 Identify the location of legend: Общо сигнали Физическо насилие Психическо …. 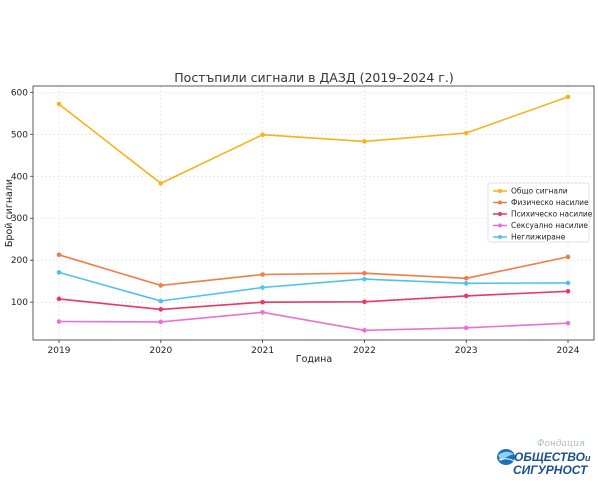
(540, 212).